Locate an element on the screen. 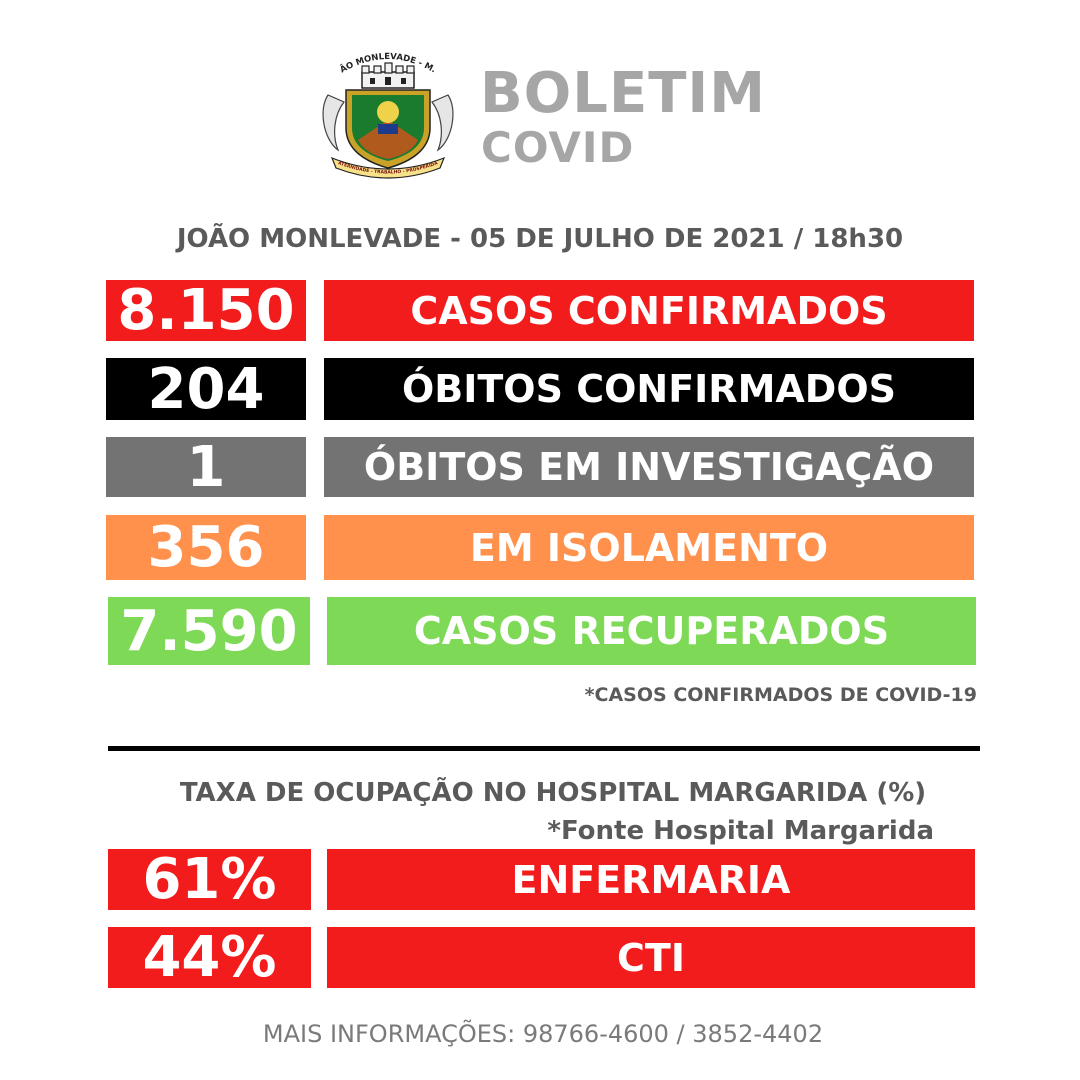  confirmed-deaths-value: 204 is located at coordinates (206, 389).